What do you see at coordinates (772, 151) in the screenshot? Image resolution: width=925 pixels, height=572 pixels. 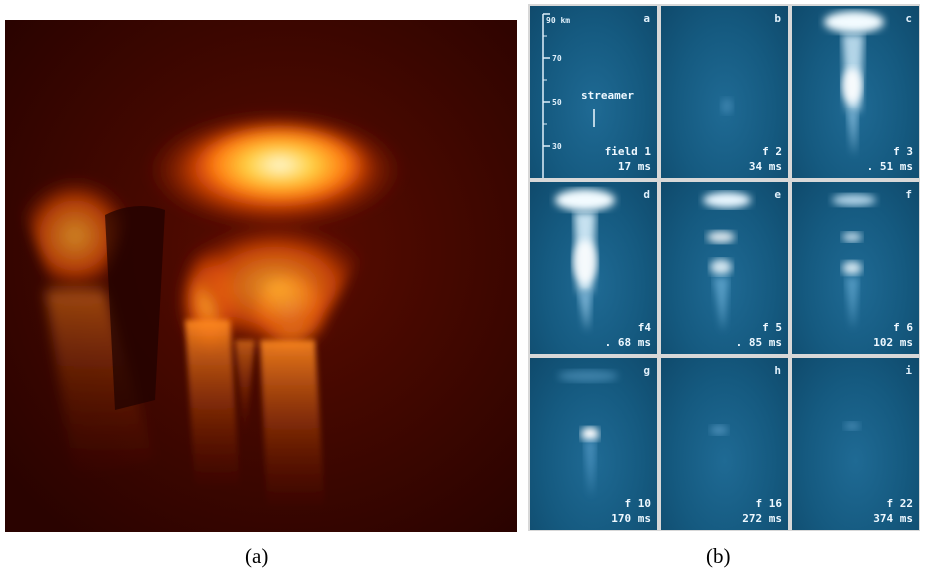 I see `frame-field: f 2` at bounding box center [772, 151].